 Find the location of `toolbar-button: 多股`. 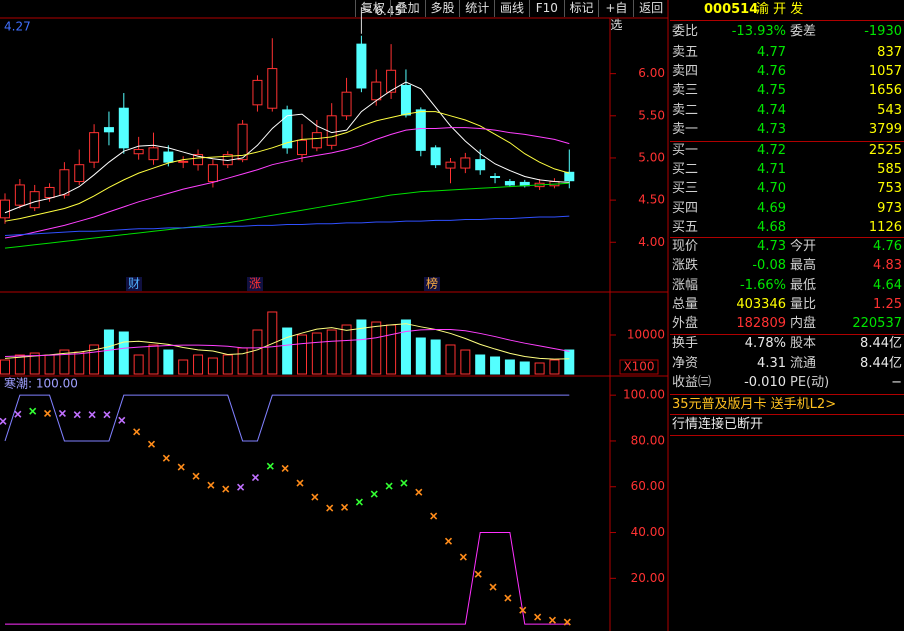

toolbar-button: 多股 is located at coordinates (442, 8).